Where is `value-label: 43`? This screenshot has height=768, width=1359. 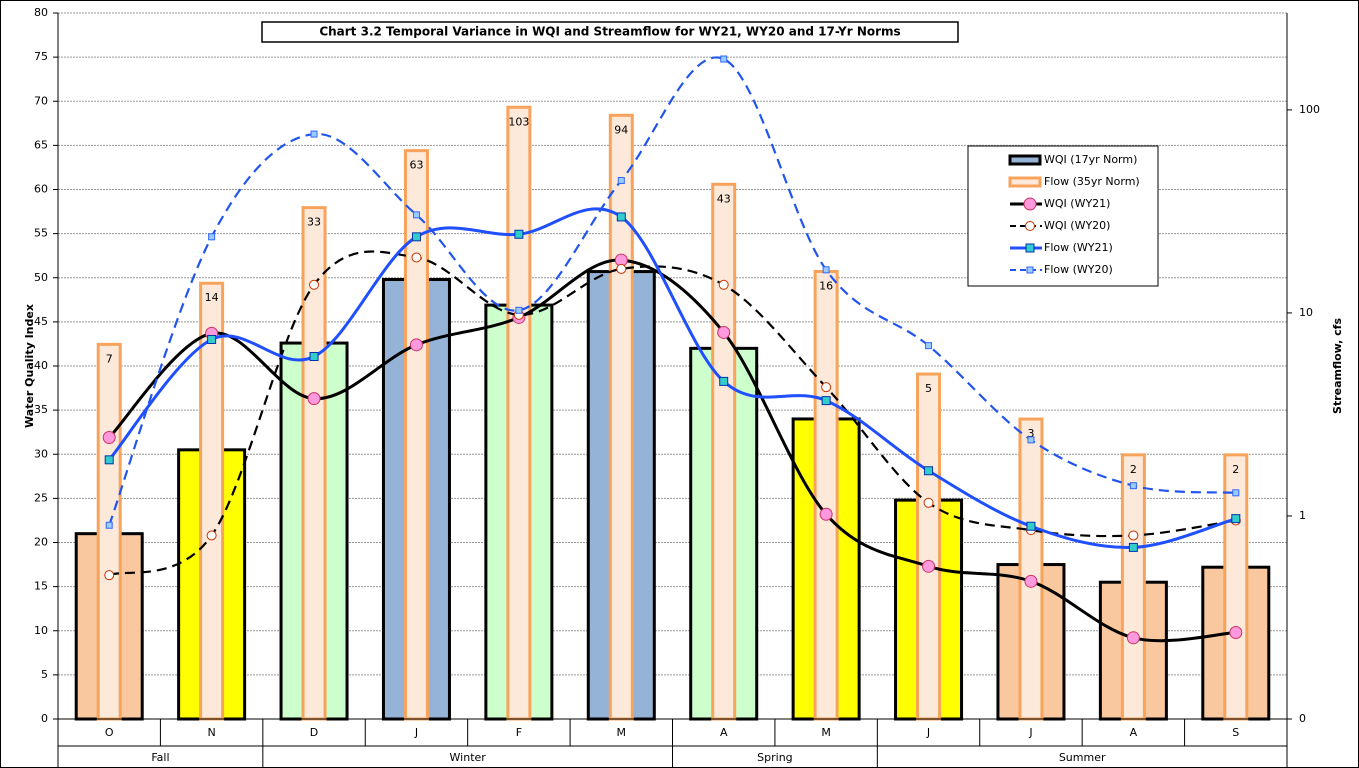 value-label: 43 is located at coordinates (724, 198).